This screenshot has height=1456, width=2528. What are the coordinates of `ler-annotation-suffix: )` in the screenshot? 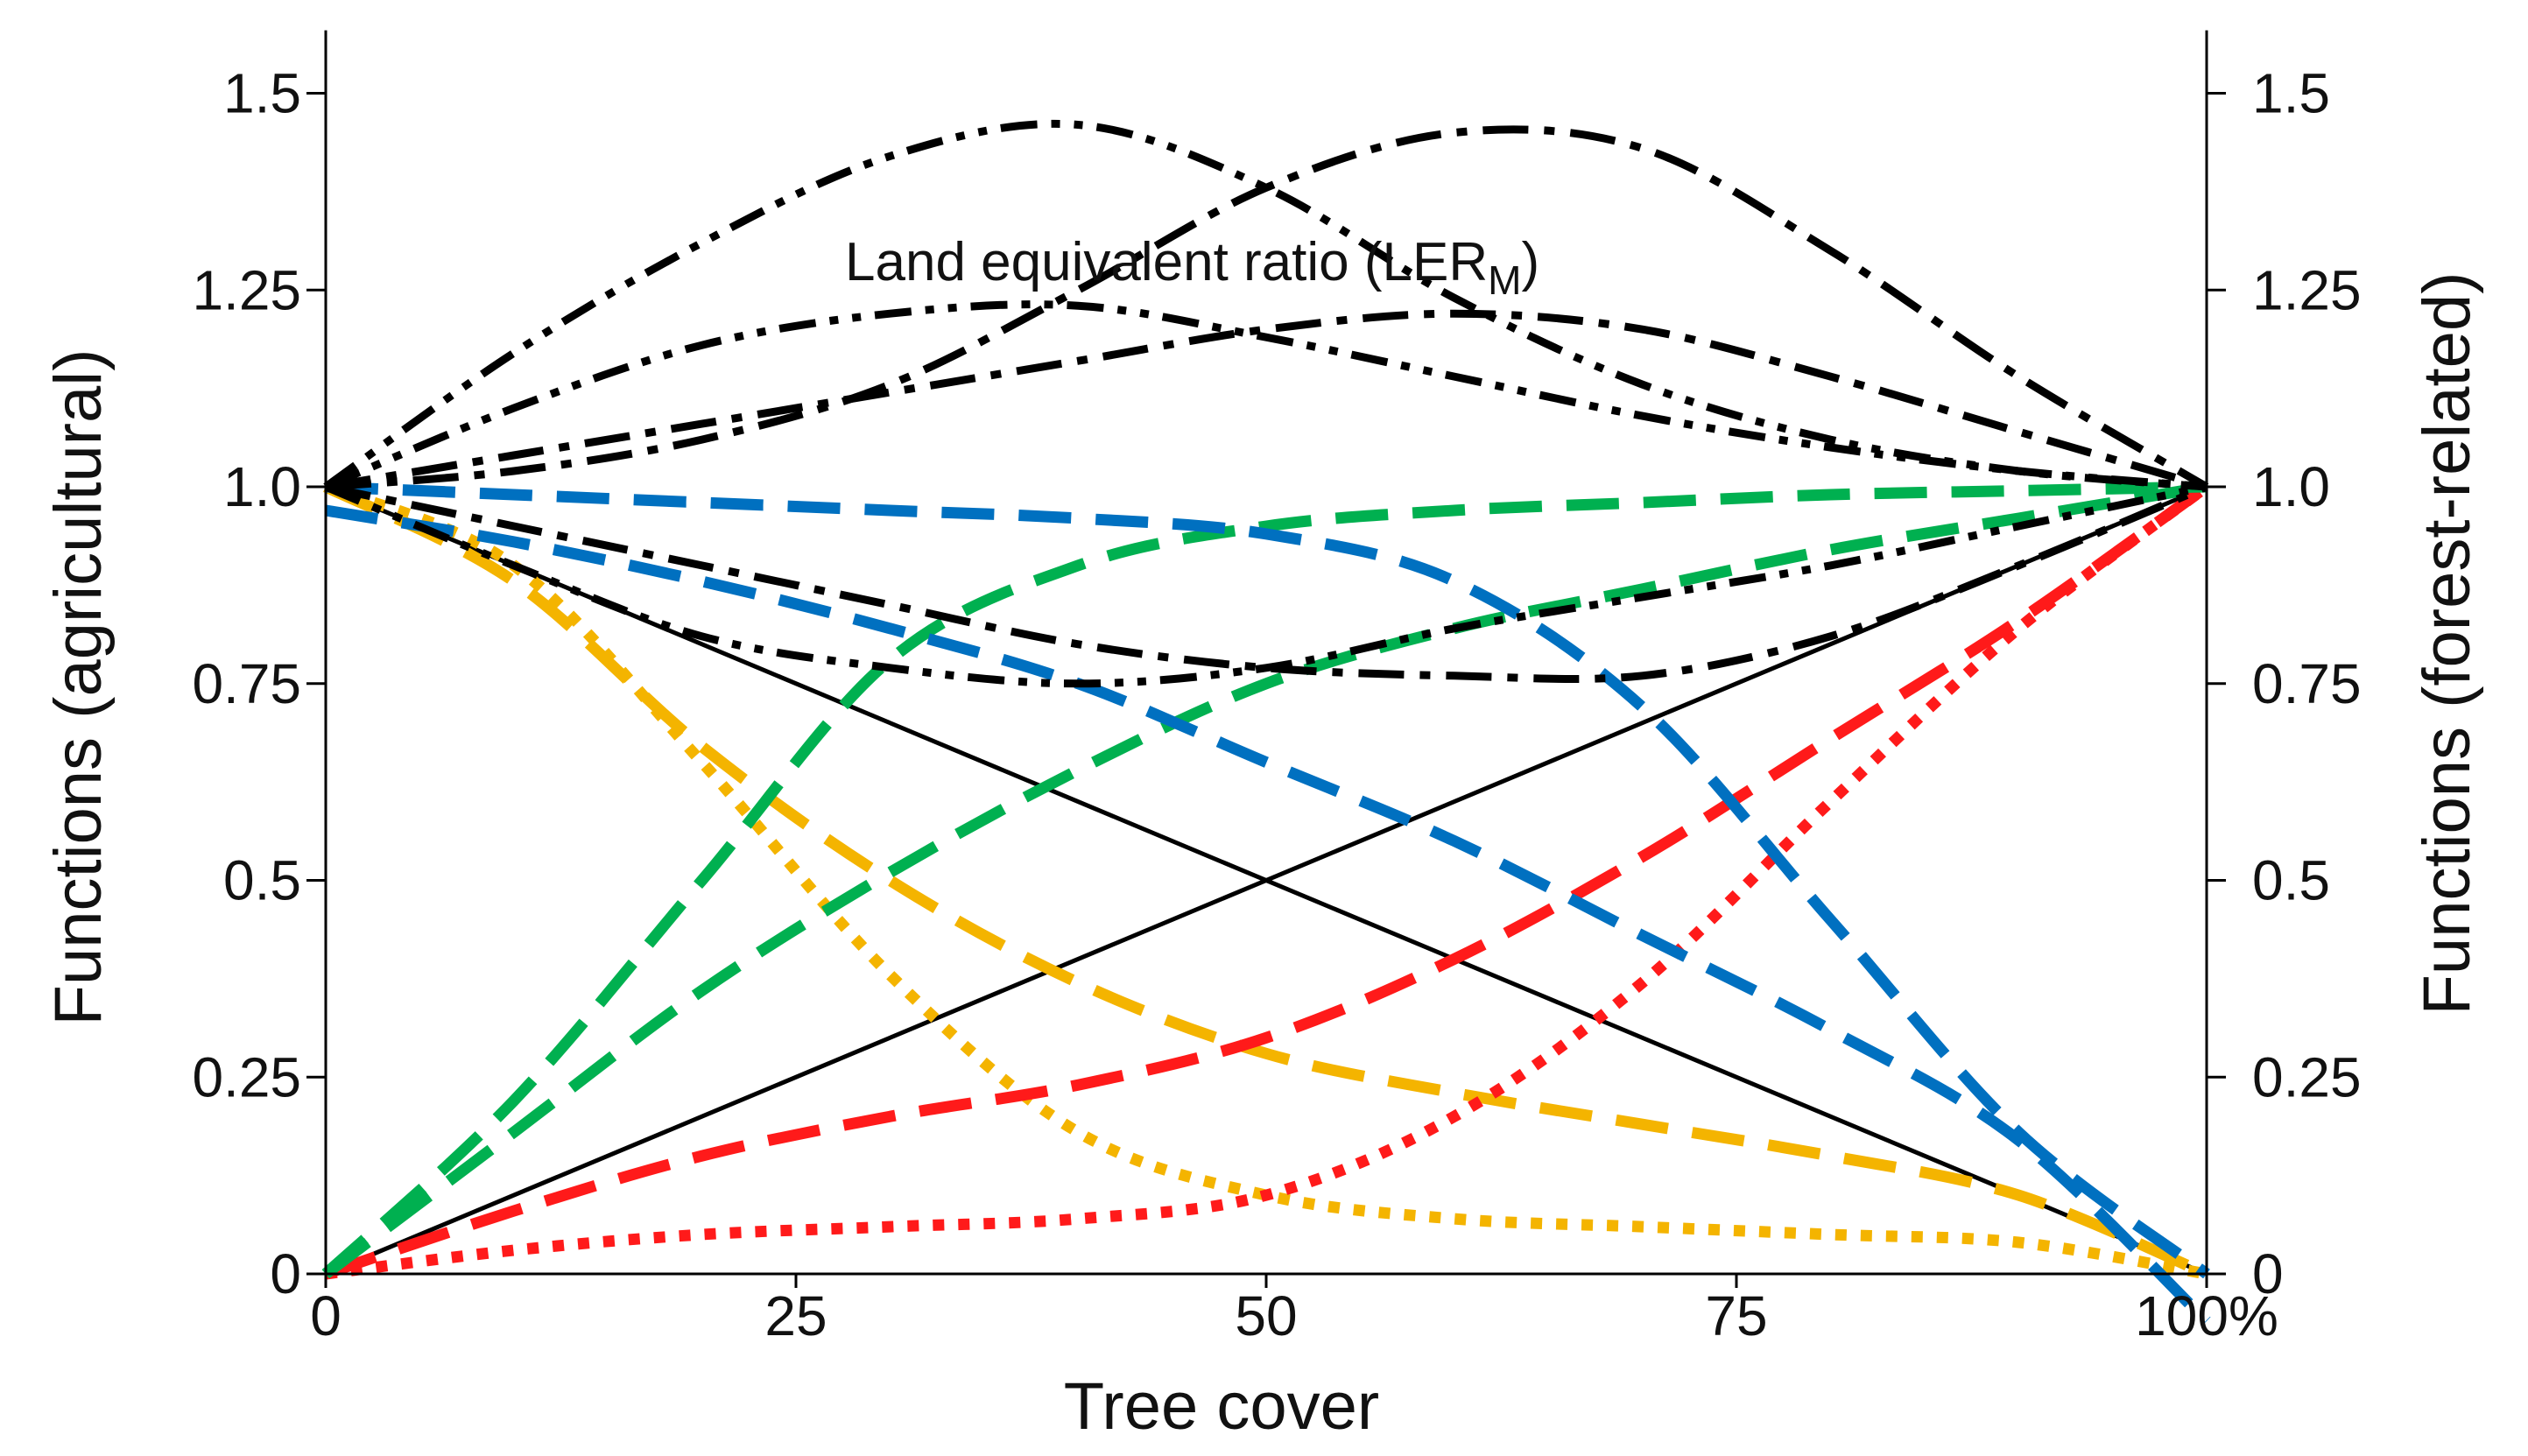 It's located at (1530, 262).